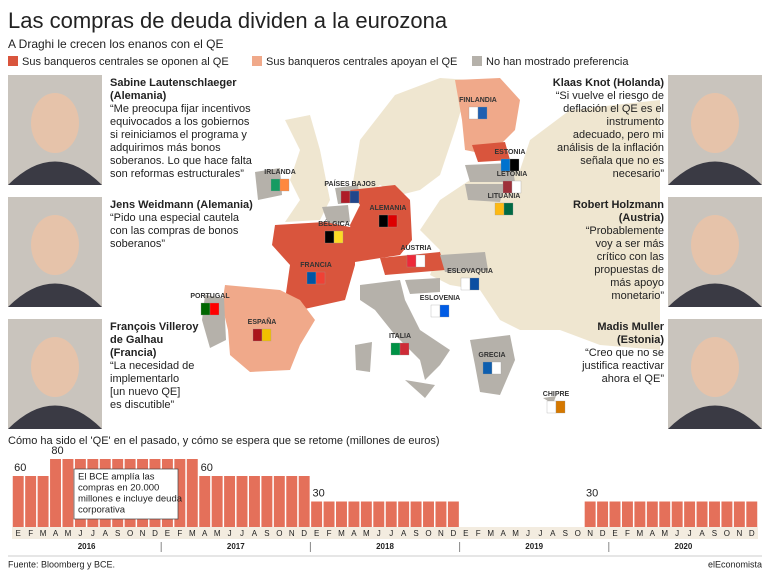 The width and height of the screenshot is (770, 574). I want to click on quote-line: “Me preocupa fijar incentivos, so click(180, 109).